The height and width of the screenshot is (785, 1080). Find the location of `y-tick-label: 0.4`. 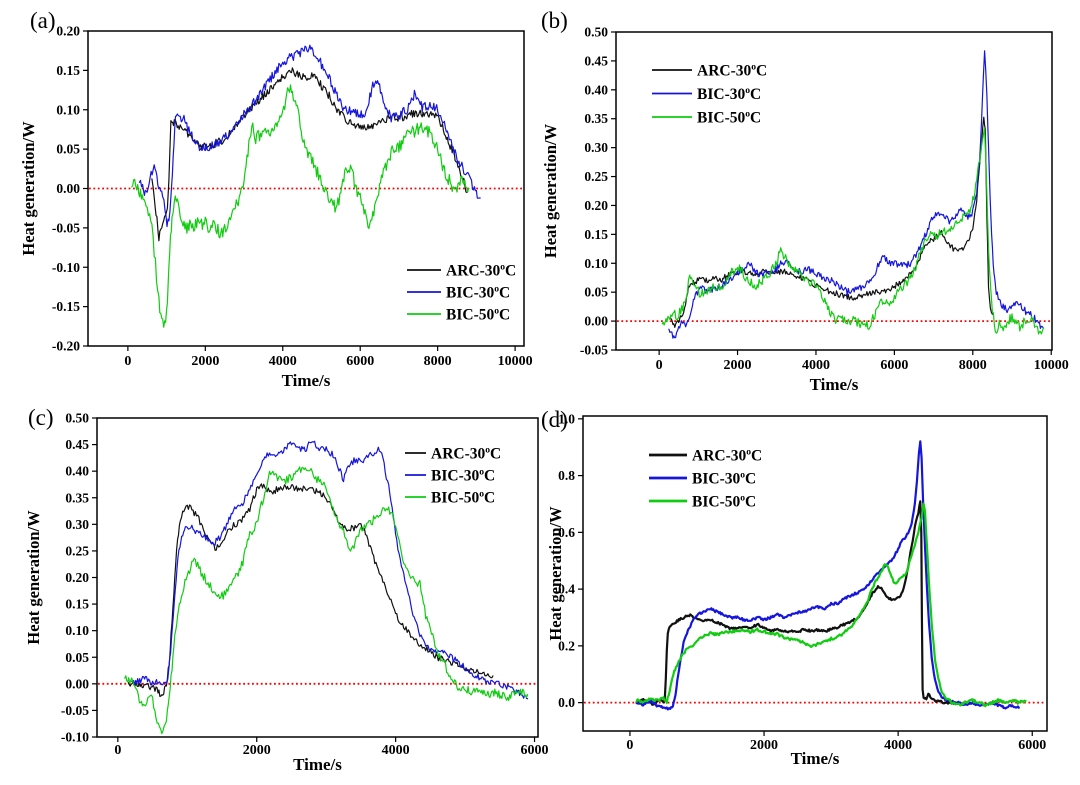

y-tick-label: 0.4 is located at coordinates (566, 589).